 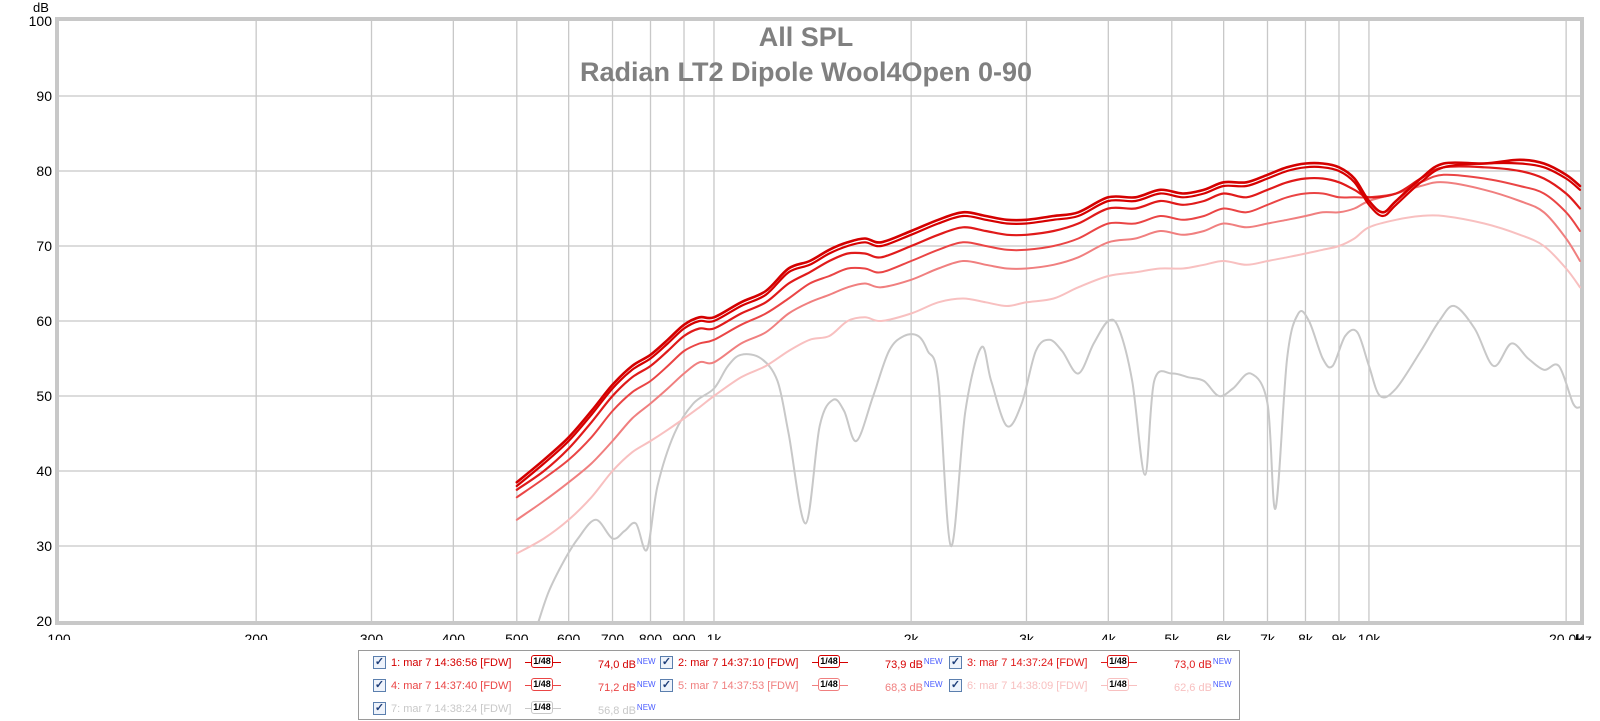 I want to click on x-tick-label: 8k, so click(x=1306, y=635).